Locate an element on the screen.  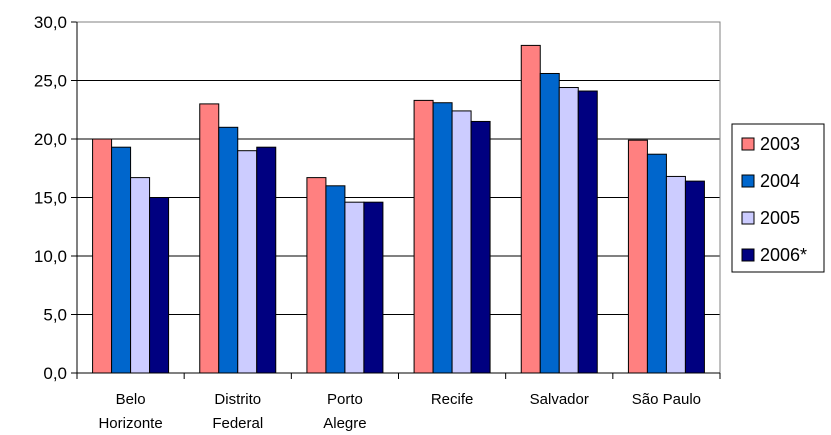
y-tick-label: 30,0 is located at coordinates (50, 22).